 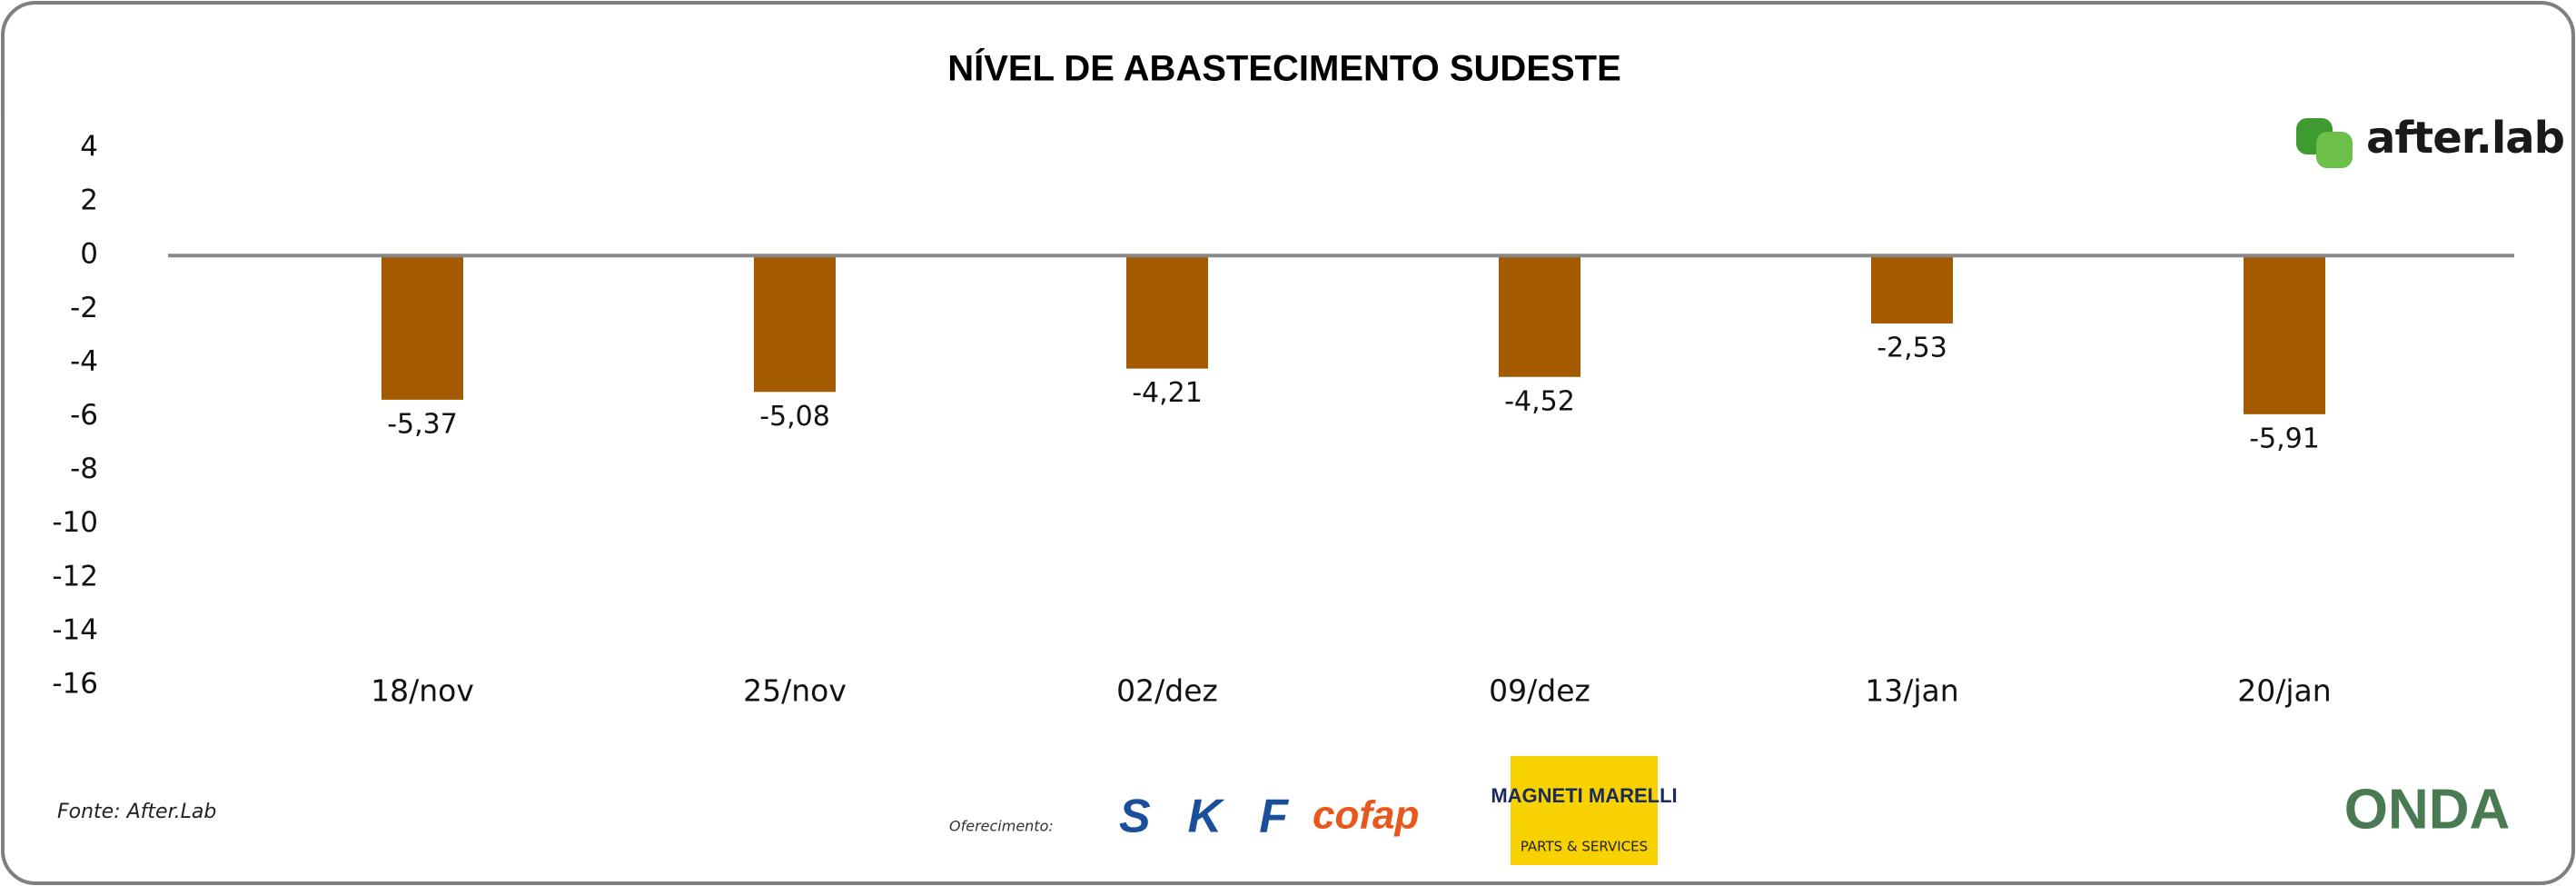 I want to click on source: Fonte: After.Lab, so click(x=136, y=812).